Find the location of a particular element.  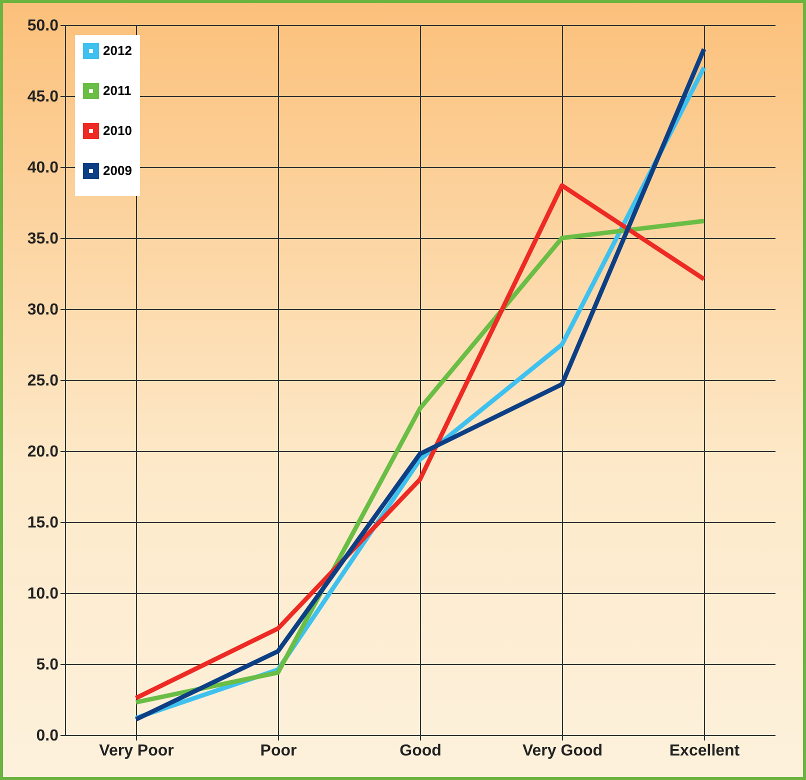

y-tick-label: 15.0 is located at coordinates (43, 523).